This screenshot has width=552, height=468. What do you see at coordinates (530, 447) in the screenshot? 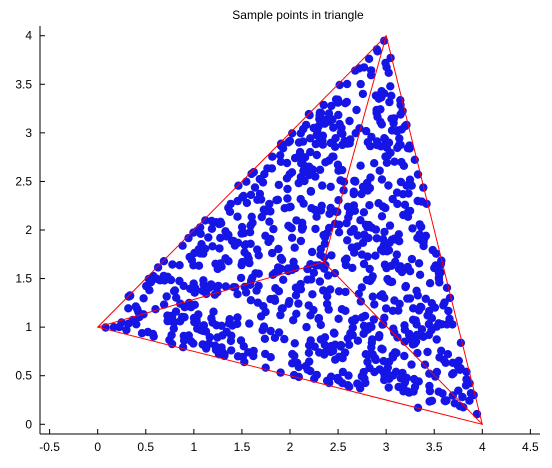
I see `x-tick-label: 4.5` at bounding box center [530, 447].